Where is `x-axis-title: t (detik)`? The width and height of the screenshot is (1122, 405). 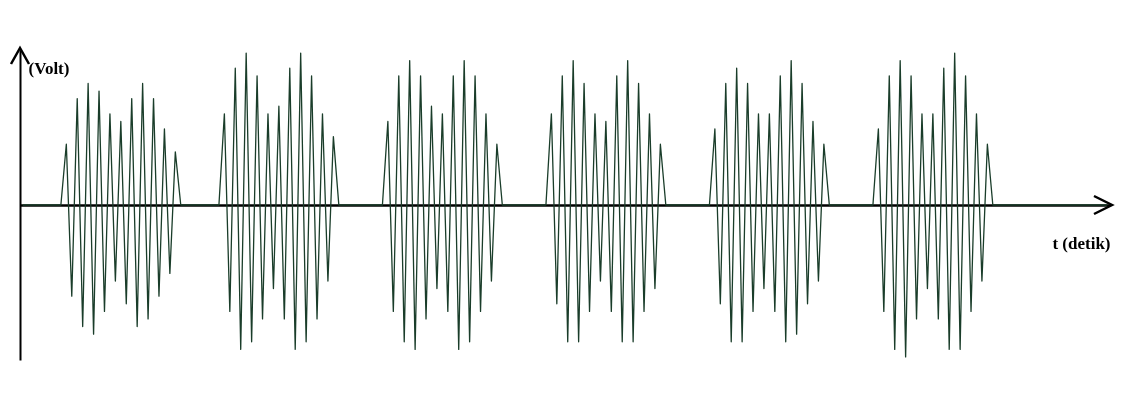
x-axis-title: t (detik) is located at coordinates (1081, 243).